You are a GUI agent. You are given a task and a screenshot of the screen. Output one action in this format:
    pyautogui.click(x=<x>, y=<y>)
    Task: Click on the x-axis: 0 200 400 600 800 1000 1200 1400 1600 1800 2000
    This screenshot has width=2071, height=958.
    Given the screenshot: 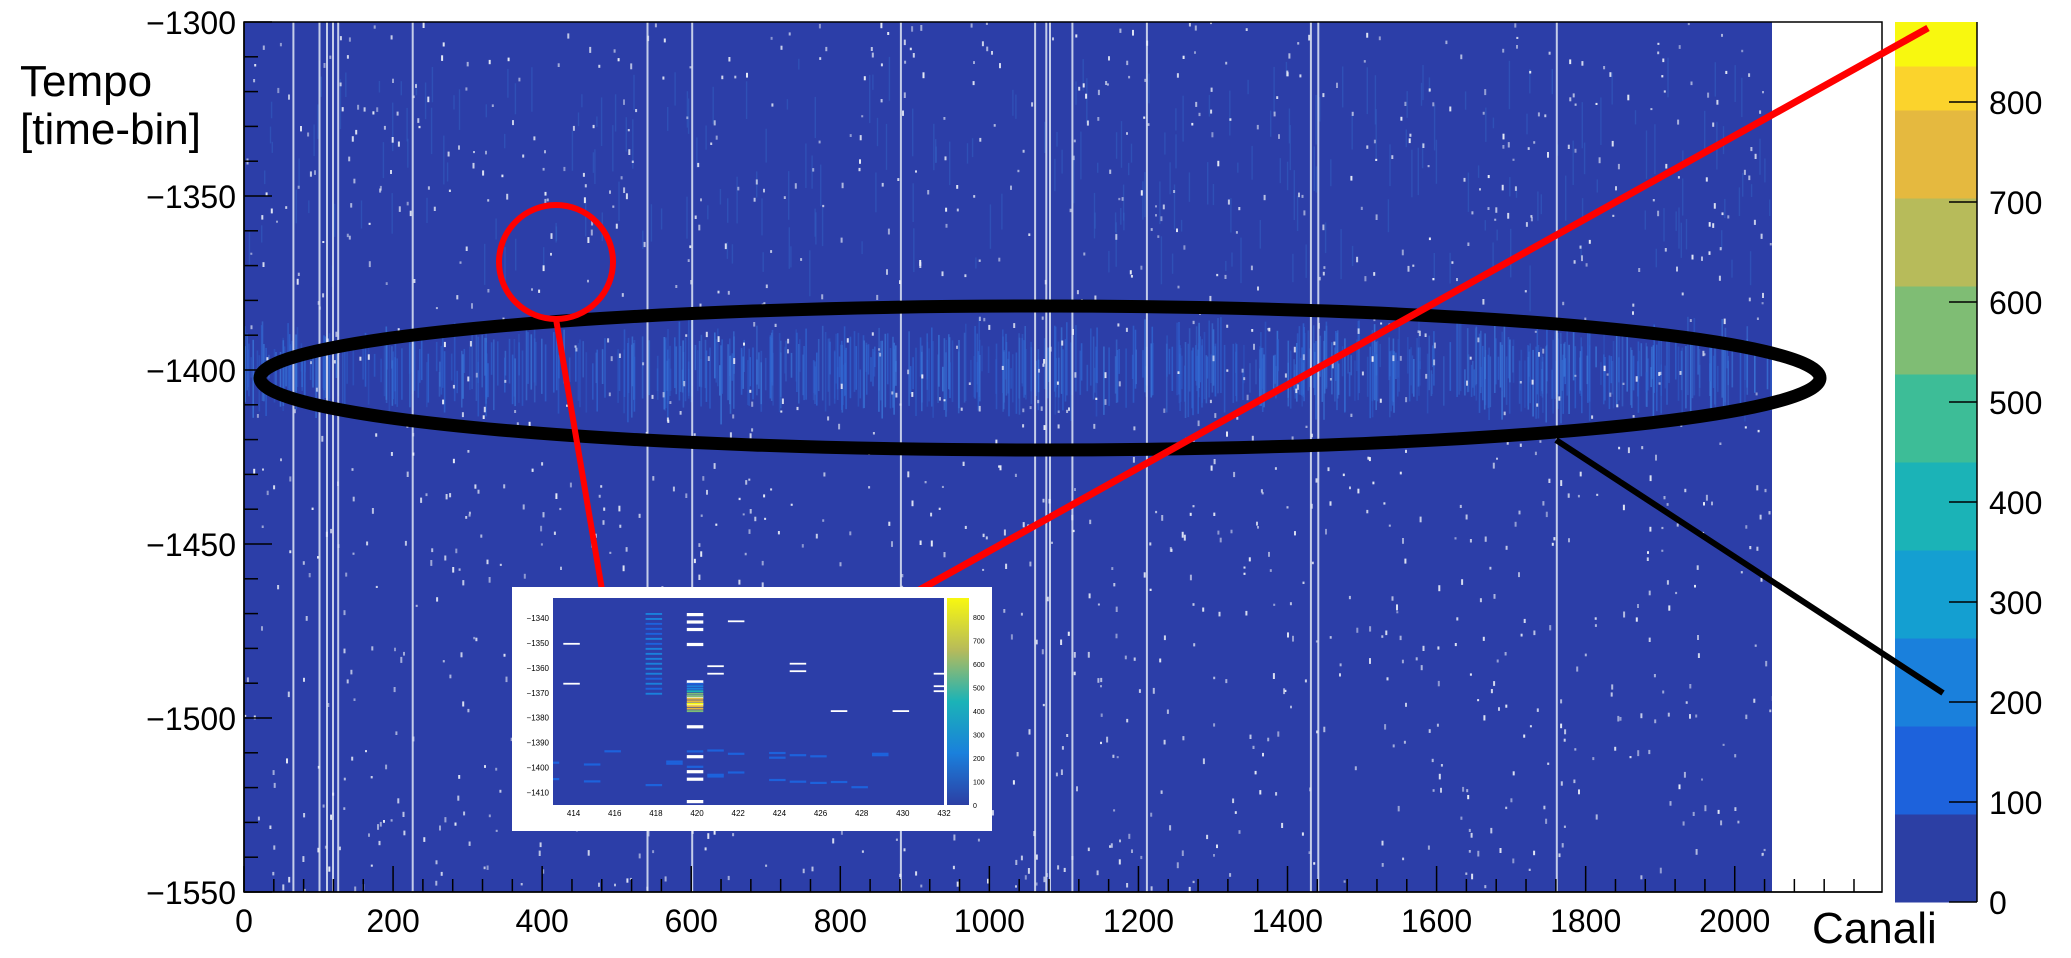 What is the action you would take?
    pyautogui.click(x=1058, y=902)
    